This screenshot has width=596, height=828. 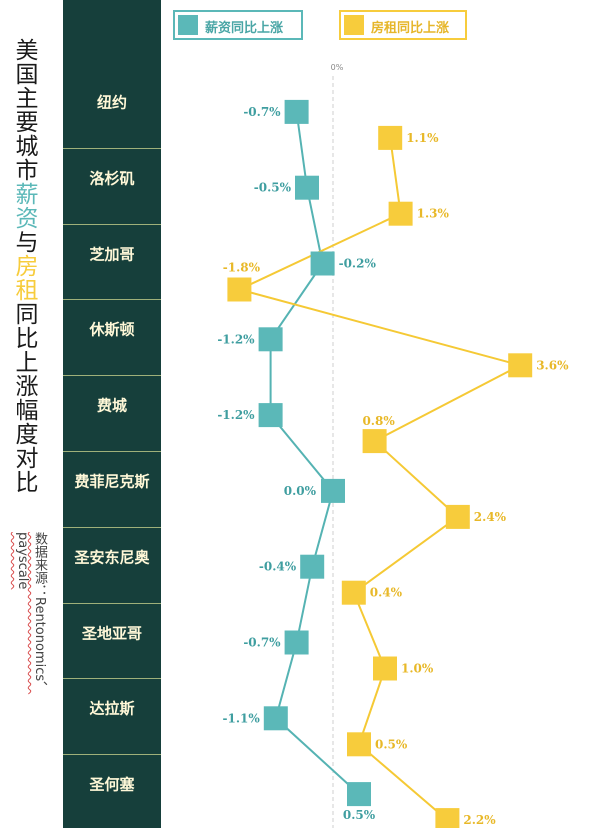 What do you see at coordinates (24, 278) in the screenshot?
I see `title-rent-word: 房租` at bounding box center [24, 278].